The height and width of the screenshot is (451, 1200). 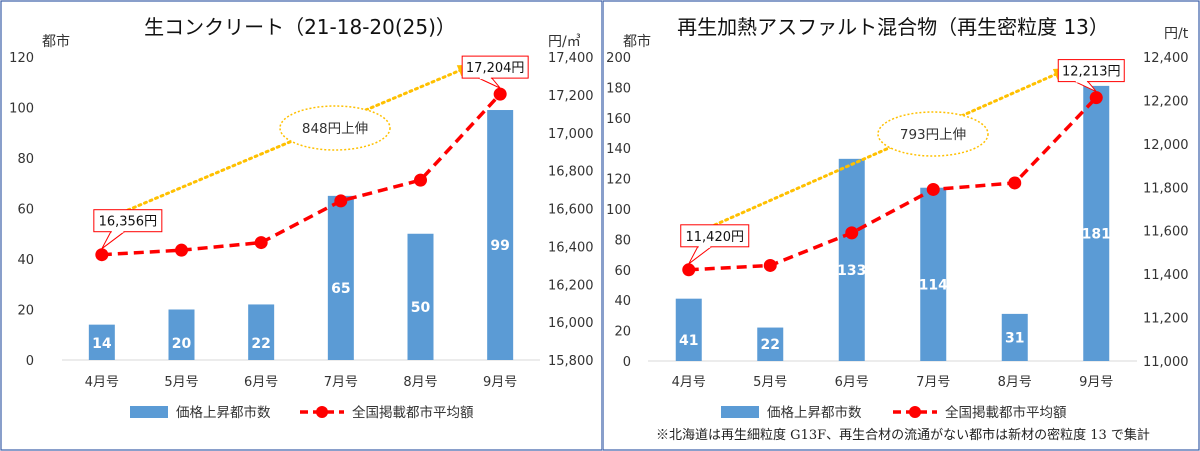 I want to click on left-axis-unit: 都市, so click(x=56, y=41).